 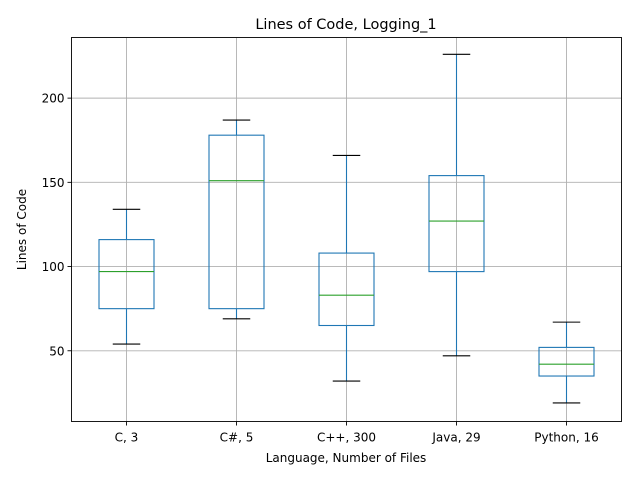 I want to click on x-tick-label: C, 3, so click(x=127, y=438).